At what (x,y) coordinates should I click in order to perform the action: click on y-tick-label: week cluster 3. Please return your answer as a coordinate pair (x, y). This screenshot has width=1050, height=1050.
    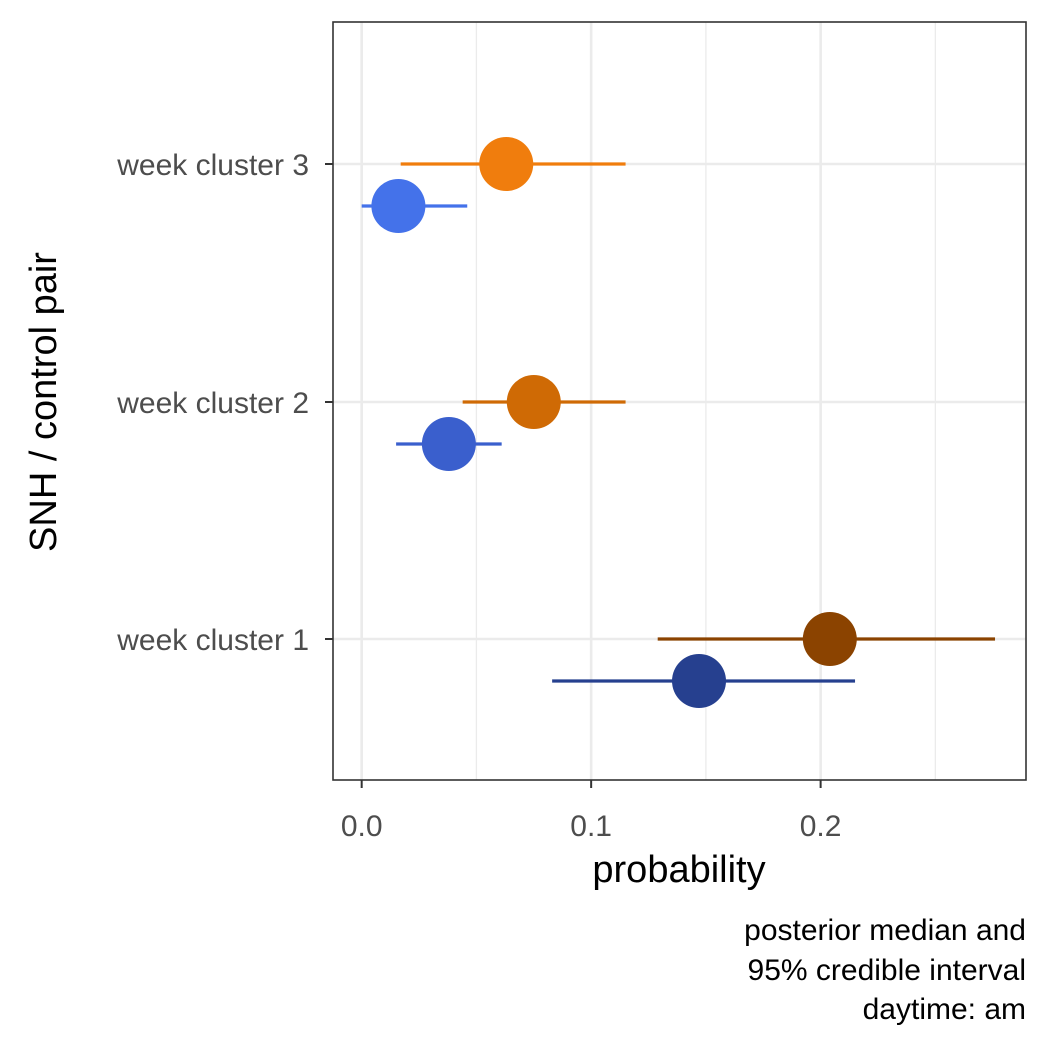
    Looking at the image, I should click on (212, 165).